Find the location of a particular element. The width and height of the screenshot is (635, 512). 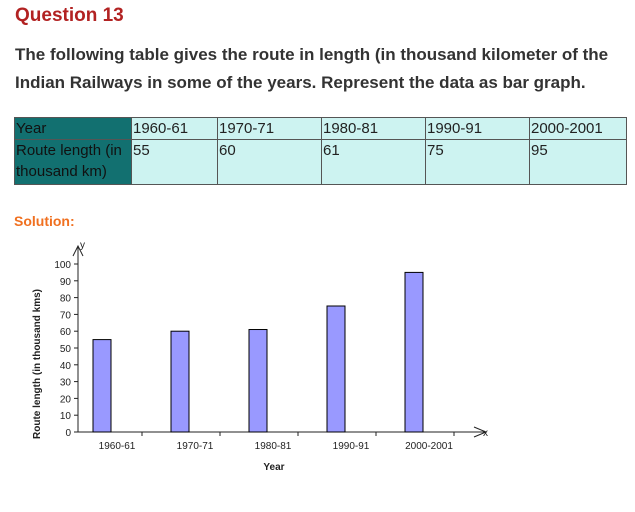

table-header-year: Year is located at coordinates (73, 128).